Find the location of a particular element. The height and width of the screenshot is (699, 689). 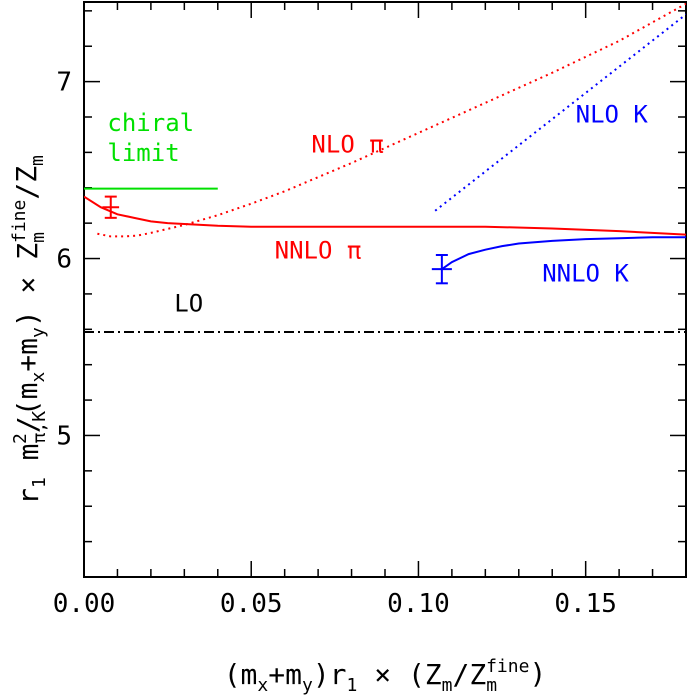

x-axis-label: (mx+my)r1 × (Zm/Zmfine) is located at coordinates (385, 676).